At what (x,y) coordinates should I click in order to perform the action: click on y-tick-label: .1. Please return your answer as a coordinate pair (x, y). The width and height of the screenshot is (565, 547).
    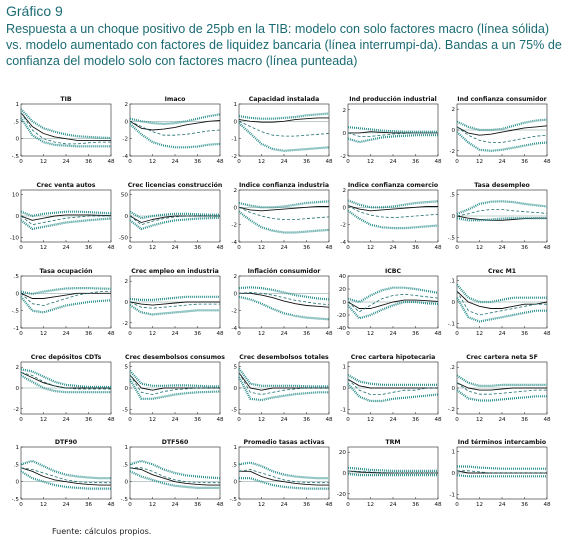
    Looking at the image, I should click on (453, 281).